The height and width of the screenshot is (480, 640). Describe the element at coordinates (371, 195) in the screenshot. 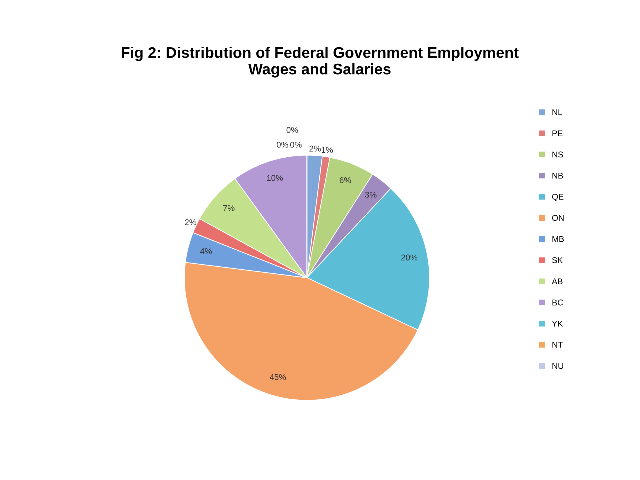

I see `data-label: 3%` at that location.